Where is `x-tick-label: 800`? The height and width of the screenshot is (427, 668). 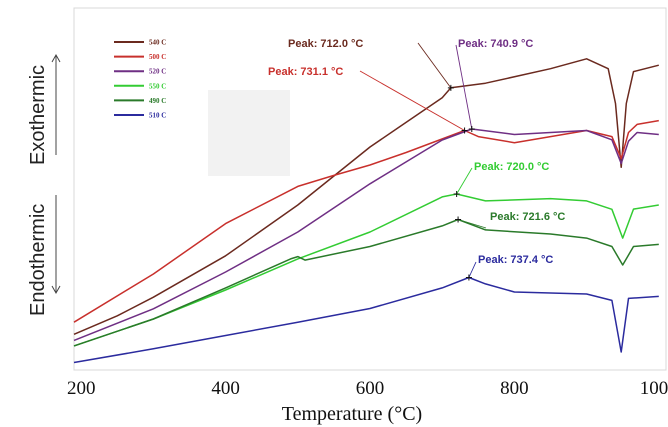
x-tick-label: 800 is located at coordinates (514, 388).